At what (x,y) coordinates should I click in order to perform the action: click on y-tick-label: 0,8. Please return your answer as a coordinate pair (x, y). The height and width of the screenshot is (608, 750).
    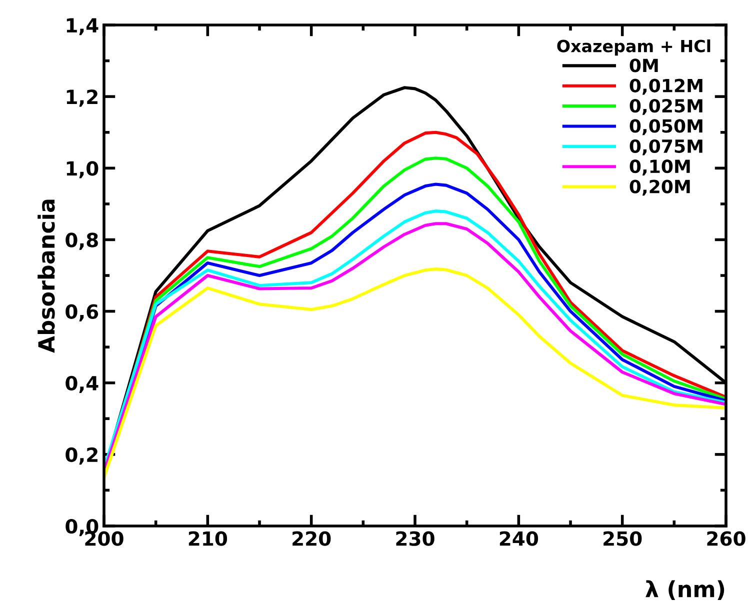
    Looking at the image, I should click on (82, 241).